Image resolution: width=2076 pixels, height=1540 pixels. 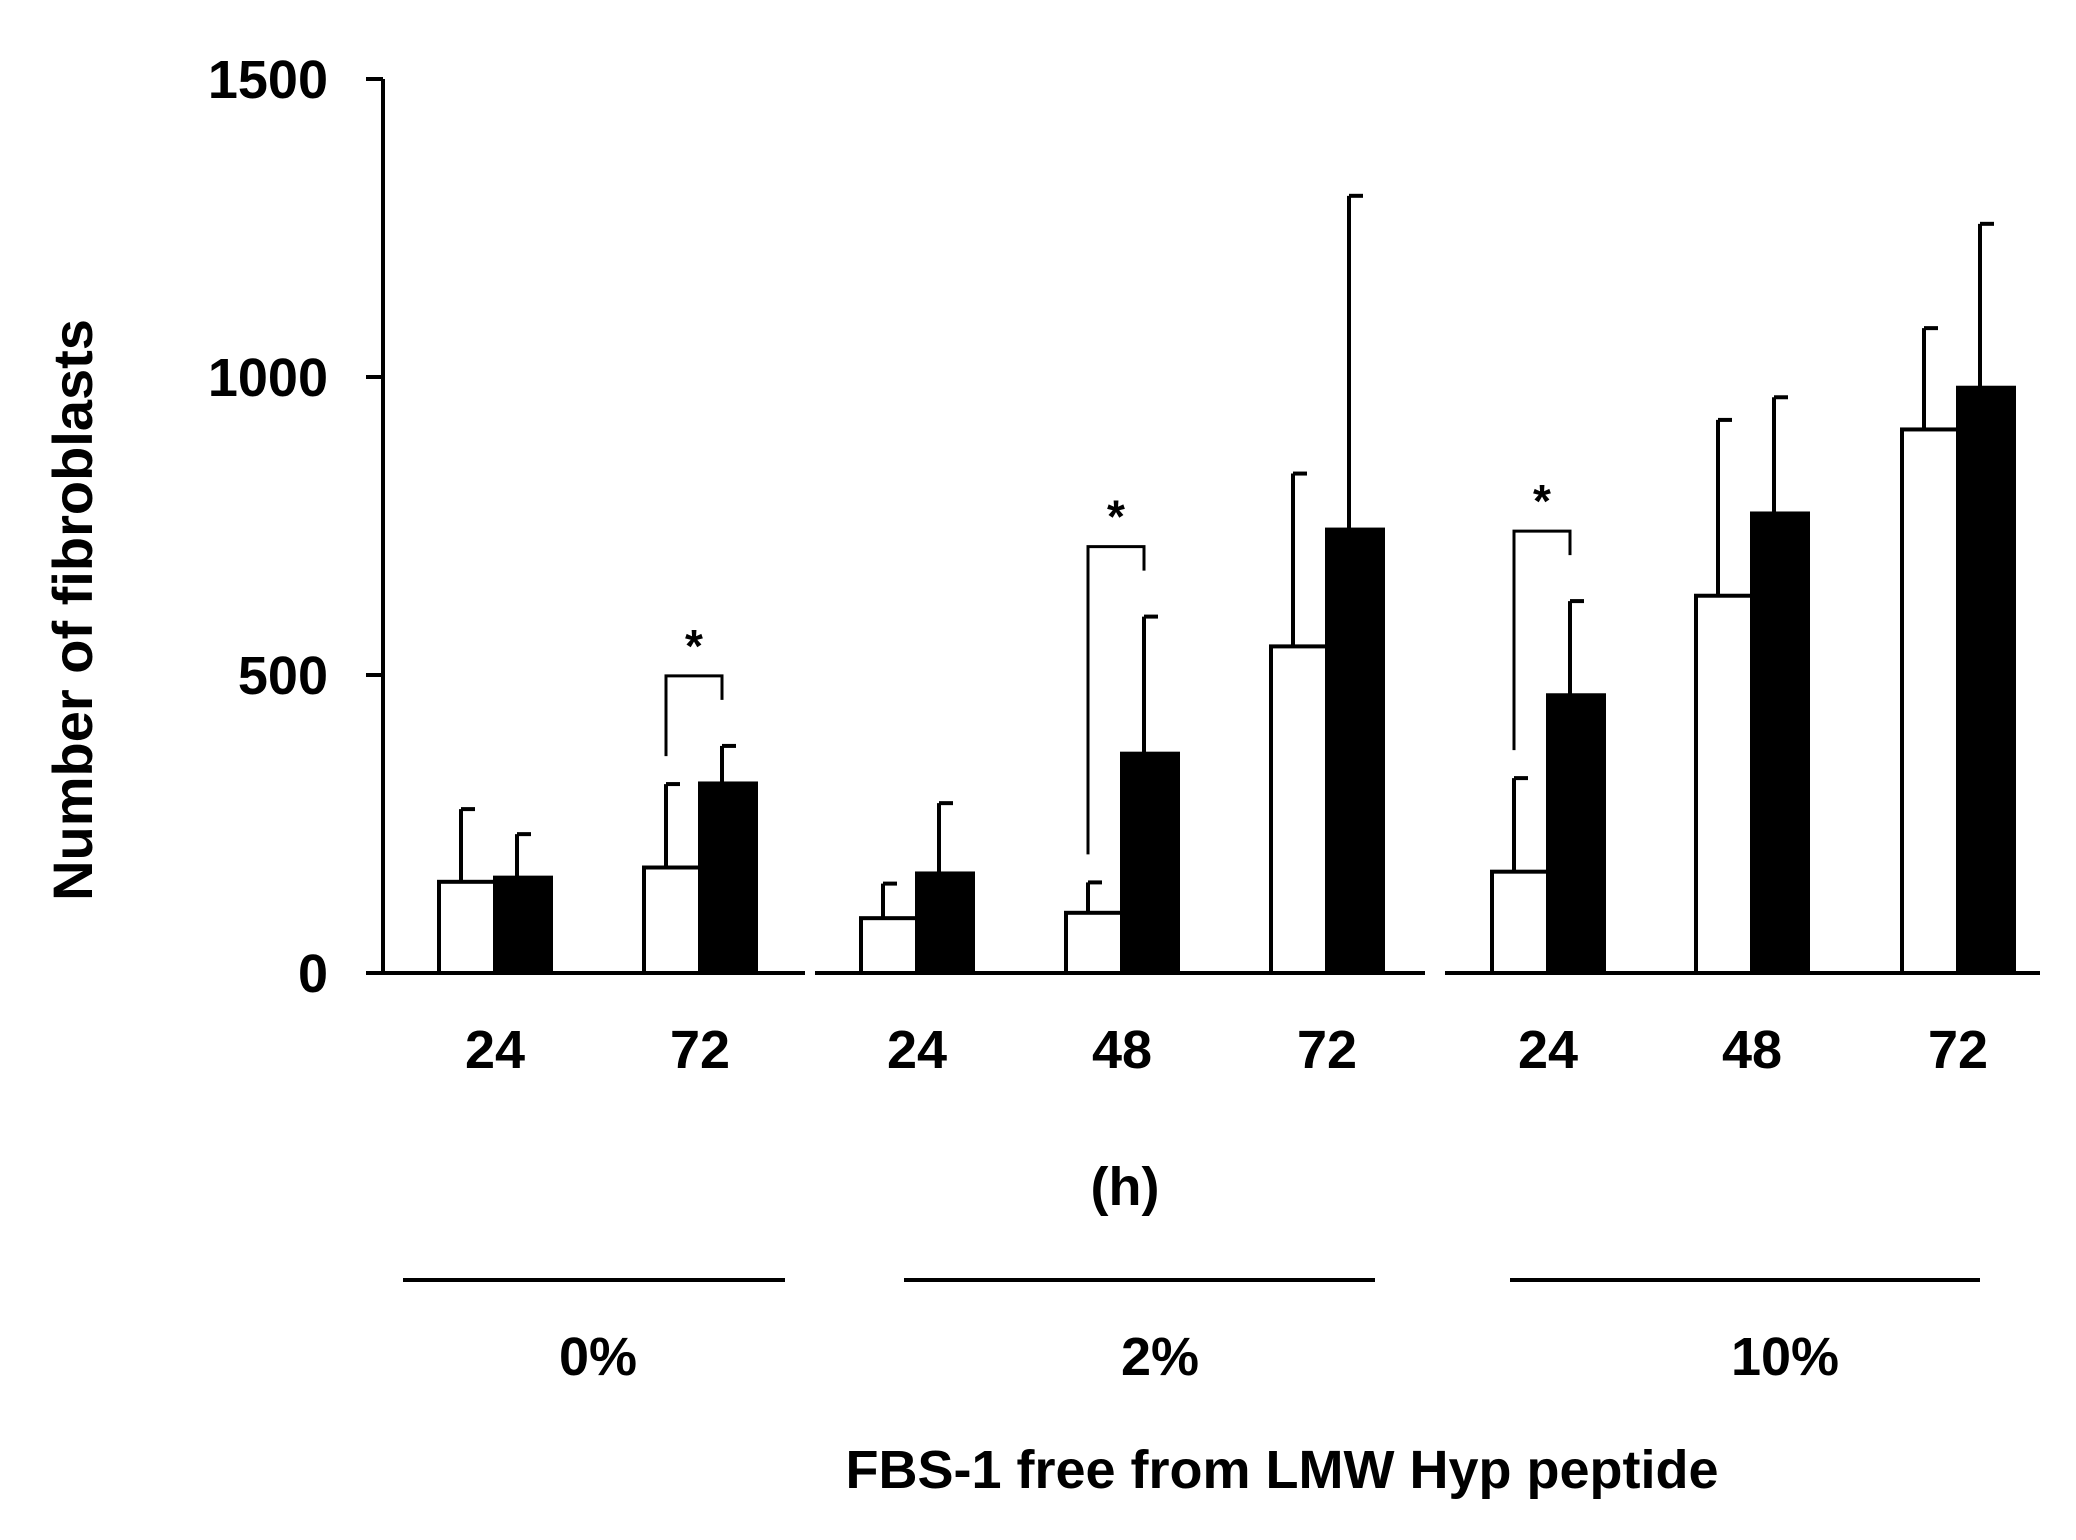 What do you see at coordinates (283, 676) in the screenshot?
I see `y-tick-label: 500` at bounding box center [283, 676].